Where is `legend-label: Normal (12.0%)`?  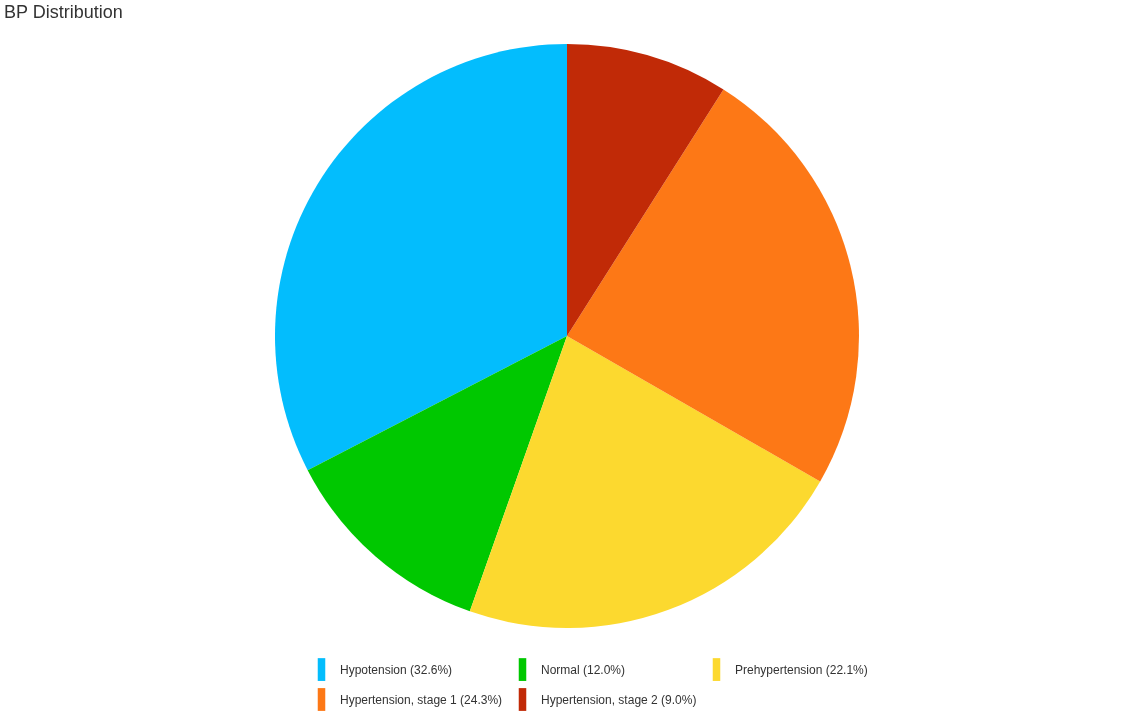 legend-label: Normal (12.0%) is located at coordinates (583, 669).